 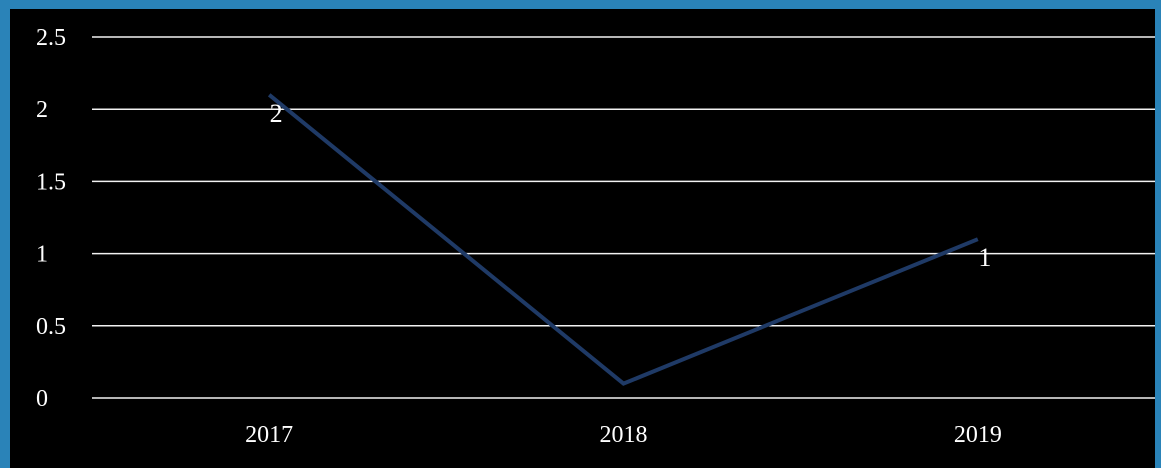 I want to click on y-tick-label: 1, so click(x=42, y=255).